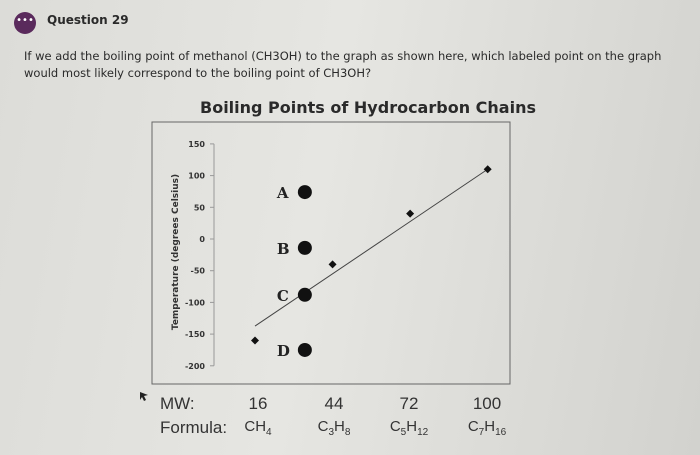  I want to click on y-tick-label: 150, so click(196, 144).